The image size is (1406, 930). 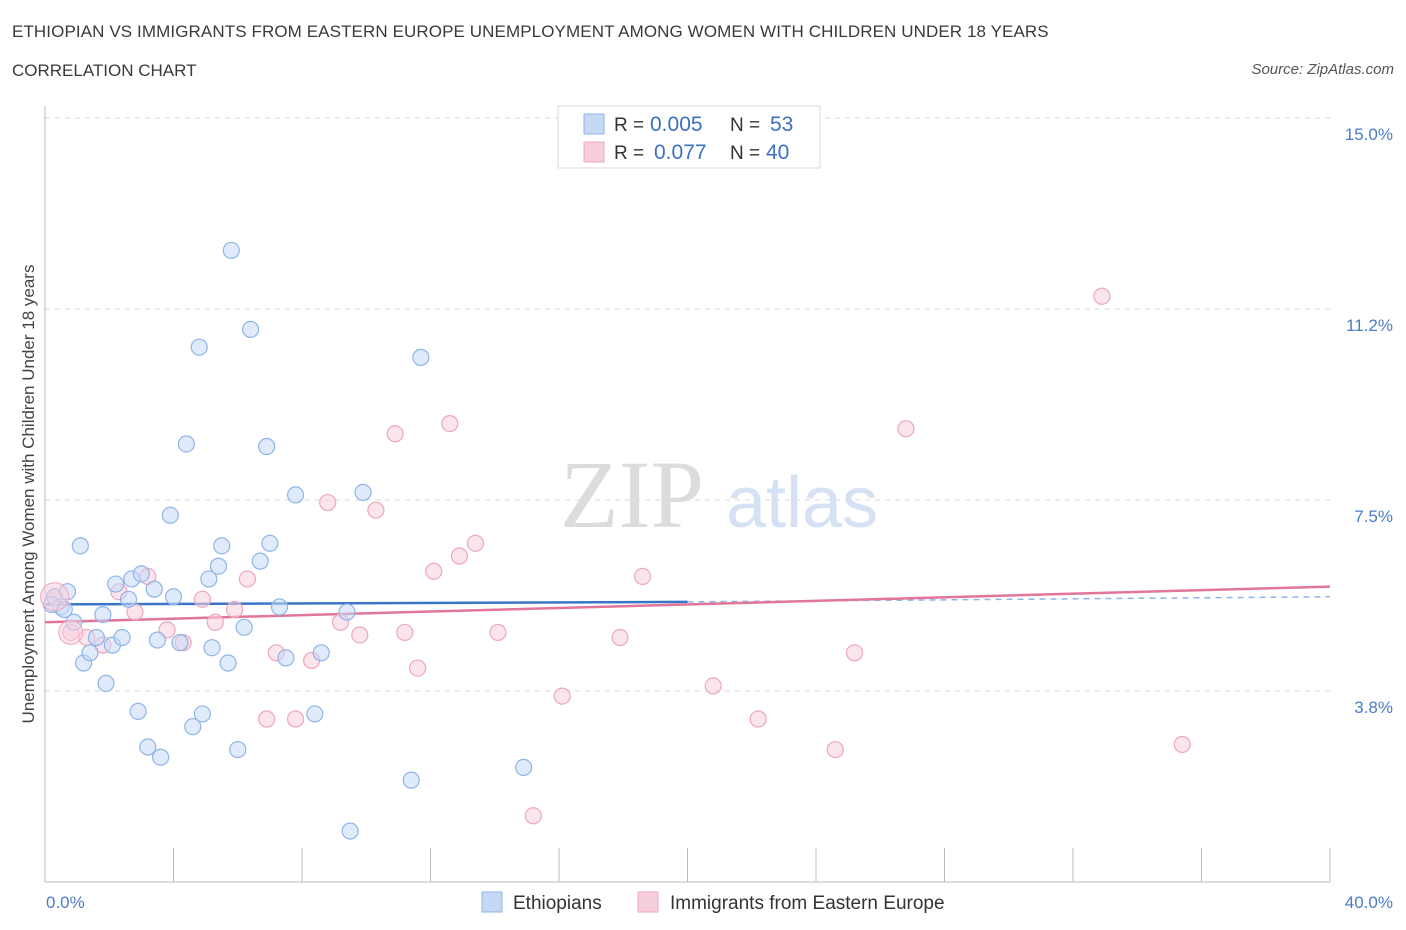 I want to click on bottom-legend-swatch-immigrants, so click(x=648, y=902).